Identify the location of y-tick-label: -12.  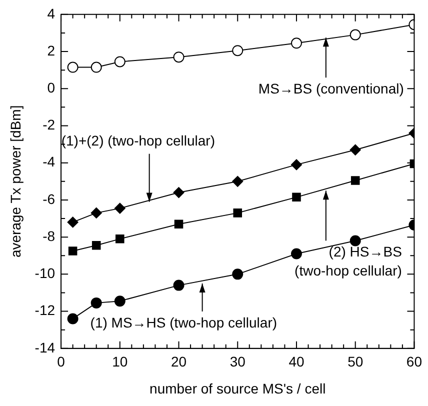
(45, 310).